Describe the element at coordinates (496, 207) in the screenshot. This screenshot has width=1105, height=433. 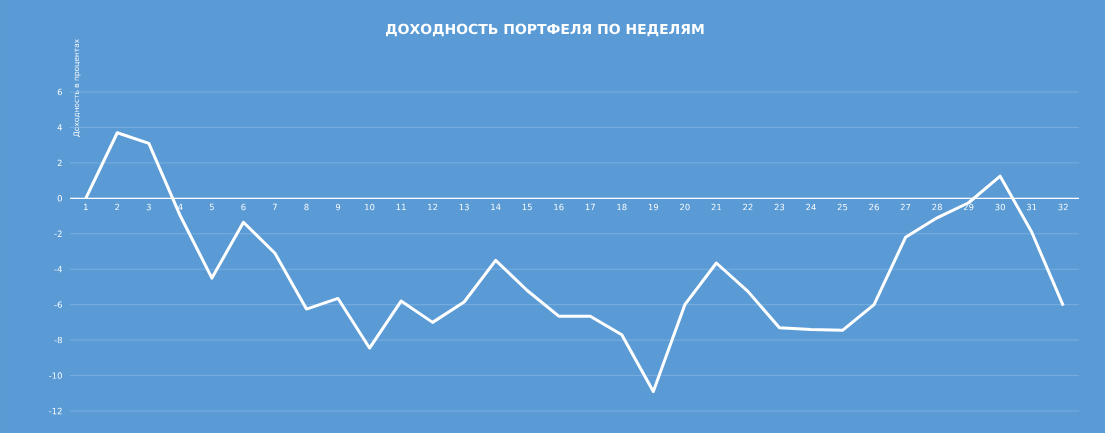
I see `x-tick-label: 14` at that location.